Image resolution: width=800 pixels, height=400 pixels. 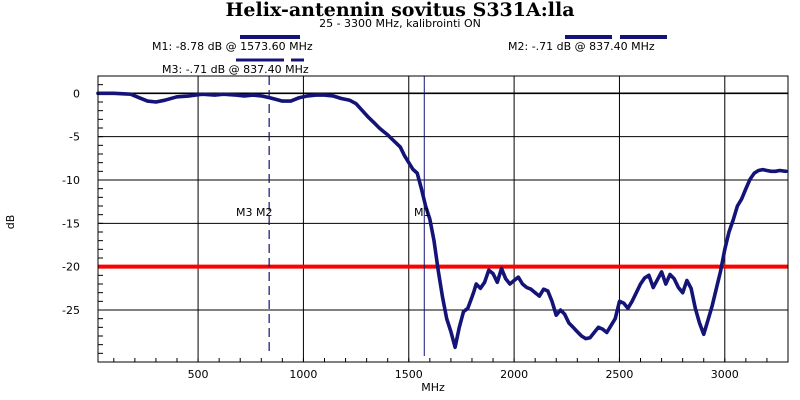 I want to click on x-tick-label: 1500, so click(x=409, y=374).